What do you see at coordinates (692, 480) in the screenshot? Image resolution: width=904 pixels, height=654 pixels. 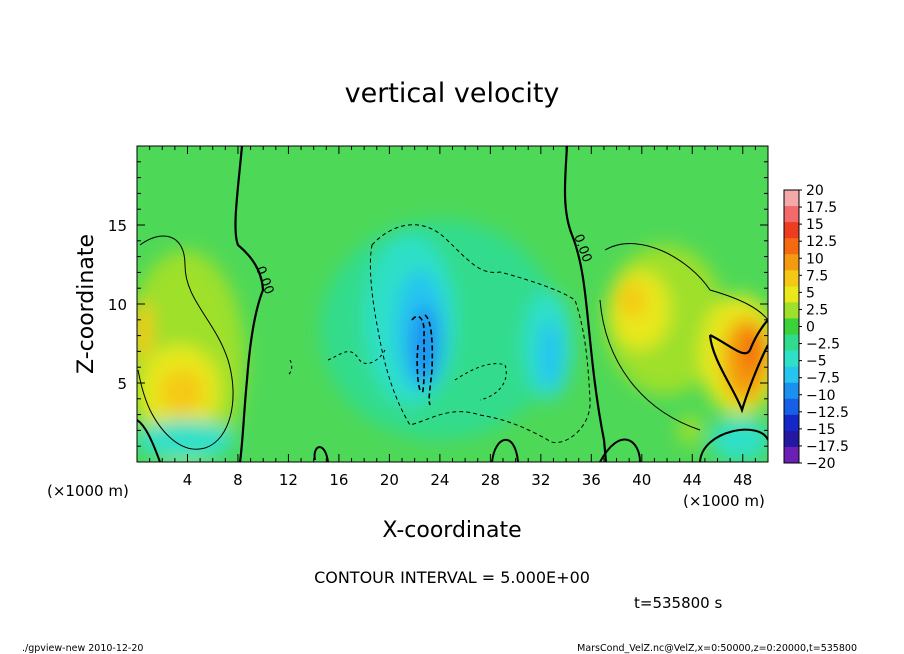 I see `x-tick-label: 44` at bounding box center [692, 480].